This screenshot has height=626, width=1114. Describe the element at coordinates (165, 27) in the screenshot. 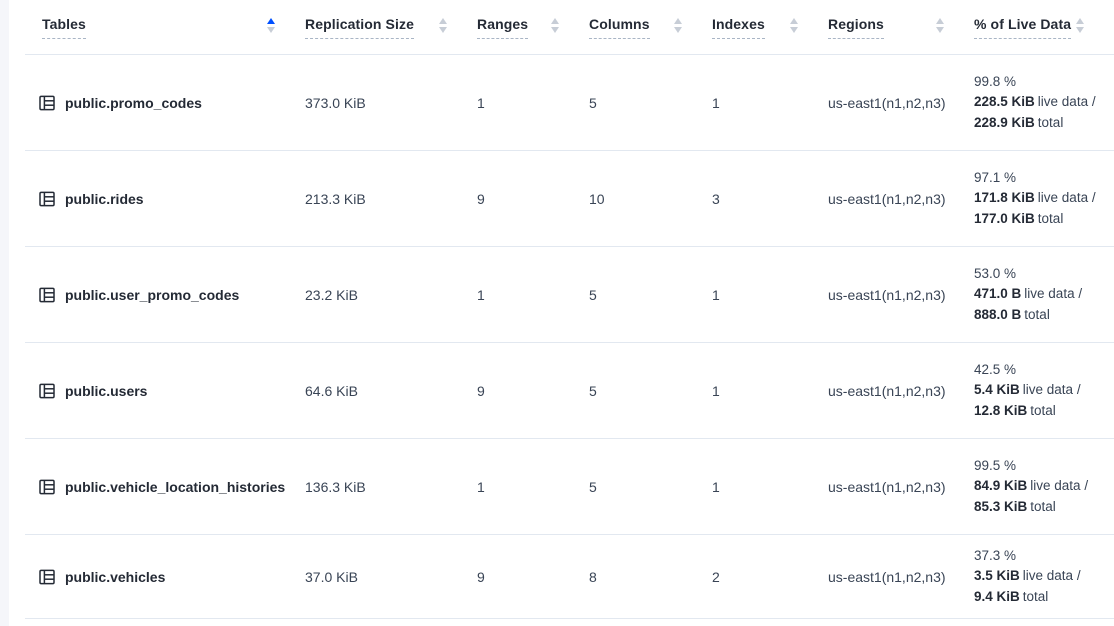

I see `header-cell-tables: Tables` at that location.